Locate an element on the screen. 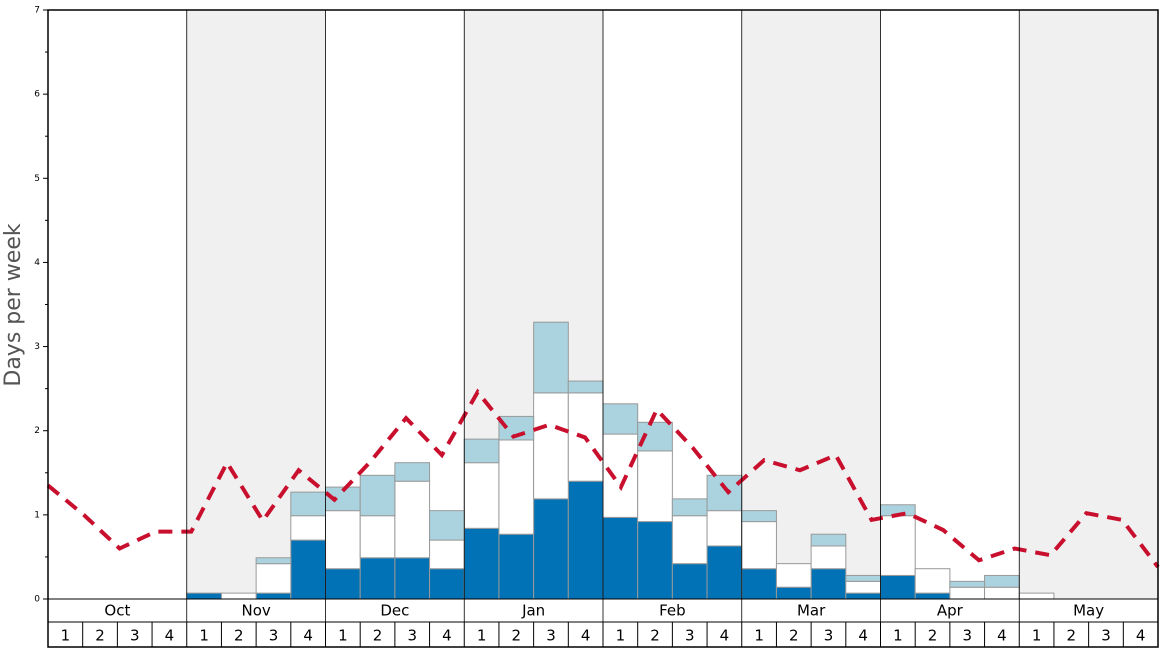 The width and height of the screenshot is (1168, 648). y-tick-label: 1 is located at coordinates (37, 515).